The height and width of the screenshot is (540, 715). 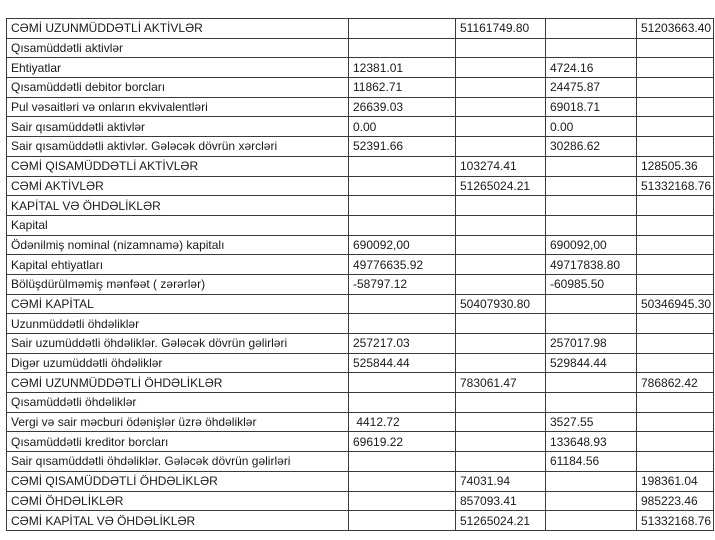 What do you see at coordinates (177, 127) in the screenshot?
I see `line-item-label: Sair qısamüddətli aktivlər` at bounding box center [177, 127].